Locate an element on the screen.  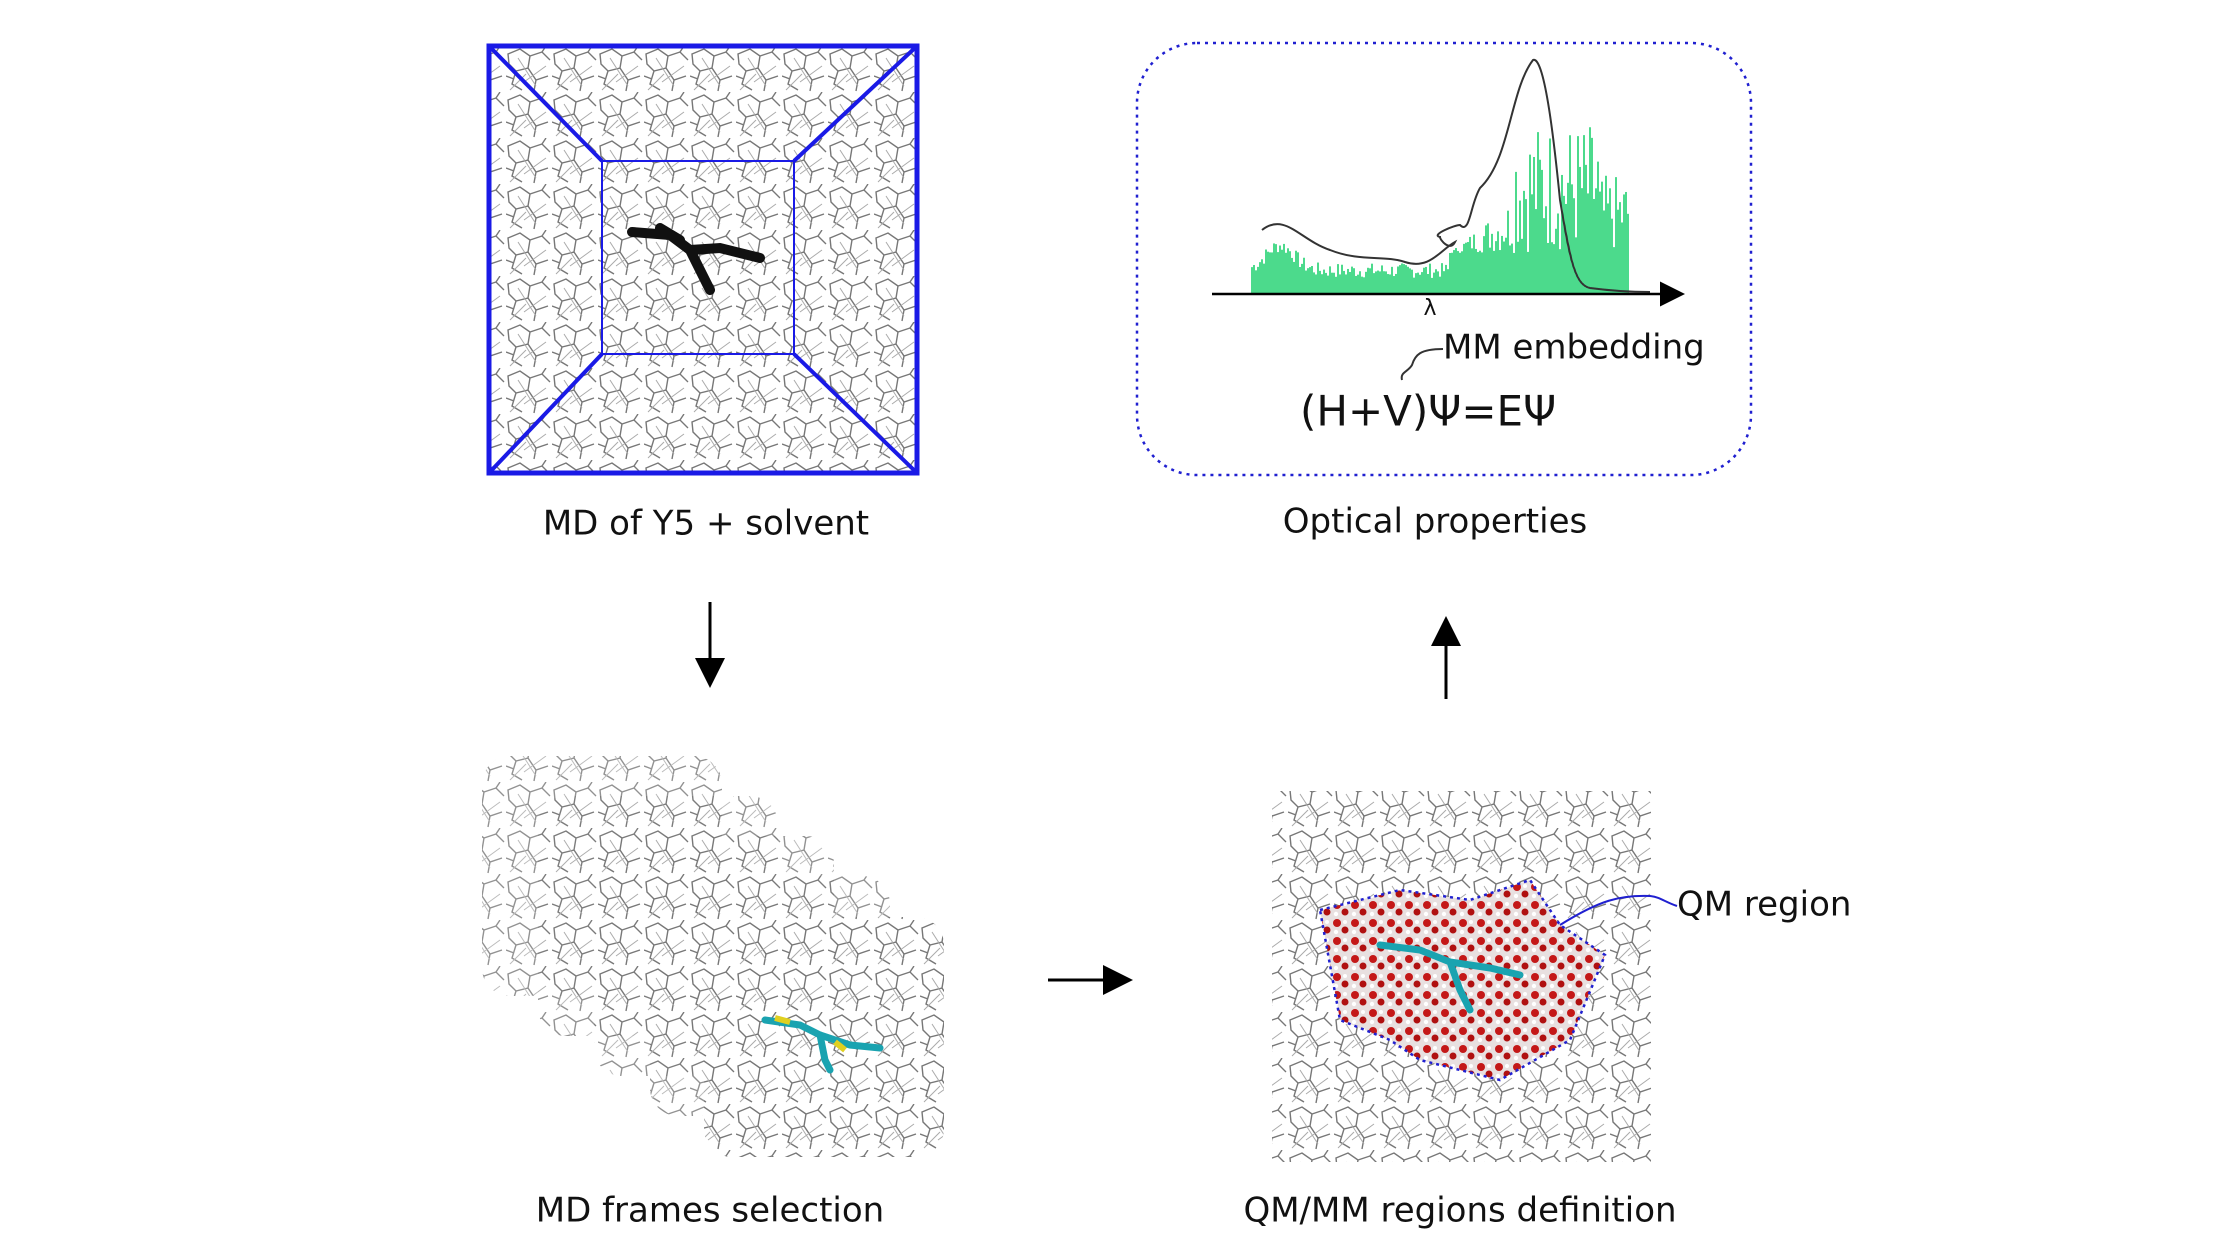
panel-label: MD of Y5 + solvent is located at coordinates (706, 524).